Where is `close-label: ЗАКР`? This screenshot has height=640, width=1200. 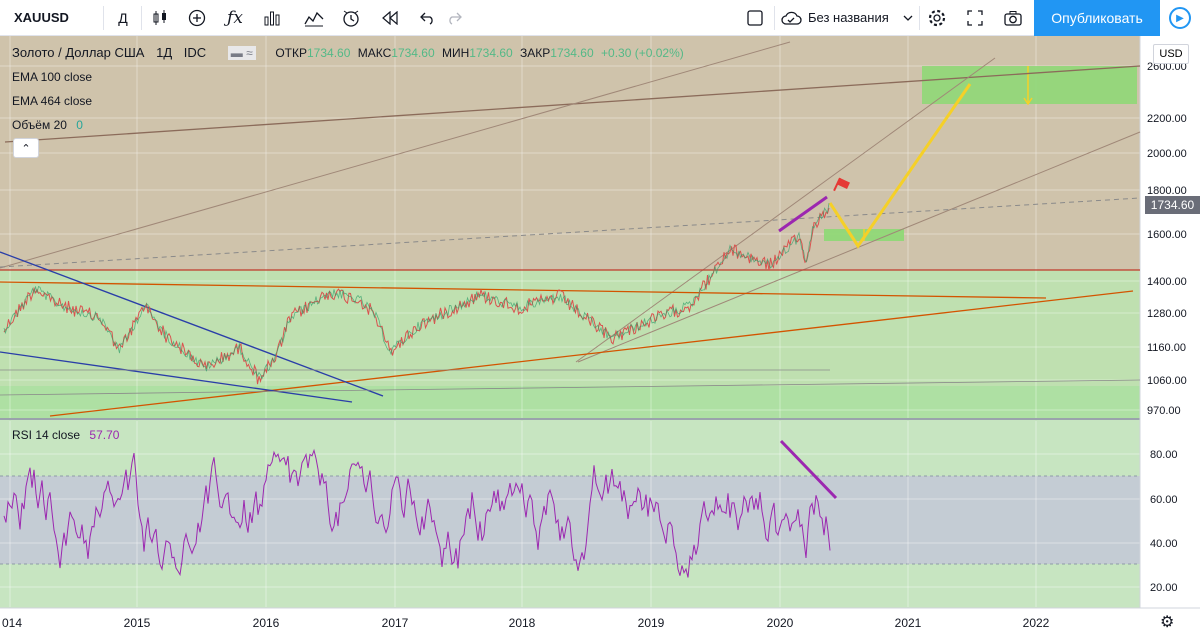
close-label: ЗАКР is located at coordinates (535, 53).